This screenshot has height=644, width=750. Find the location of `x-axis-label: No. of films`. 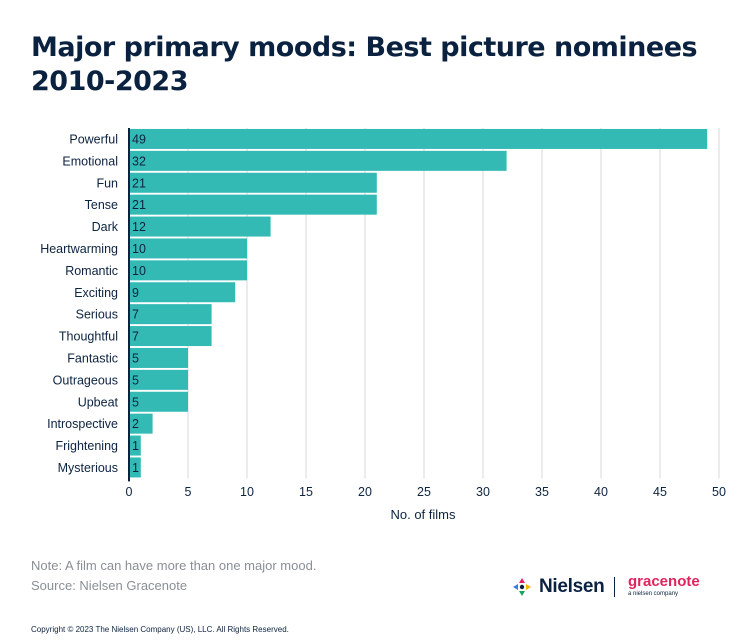

x-axis-label: No. of films is located at coordinates (423, 514).